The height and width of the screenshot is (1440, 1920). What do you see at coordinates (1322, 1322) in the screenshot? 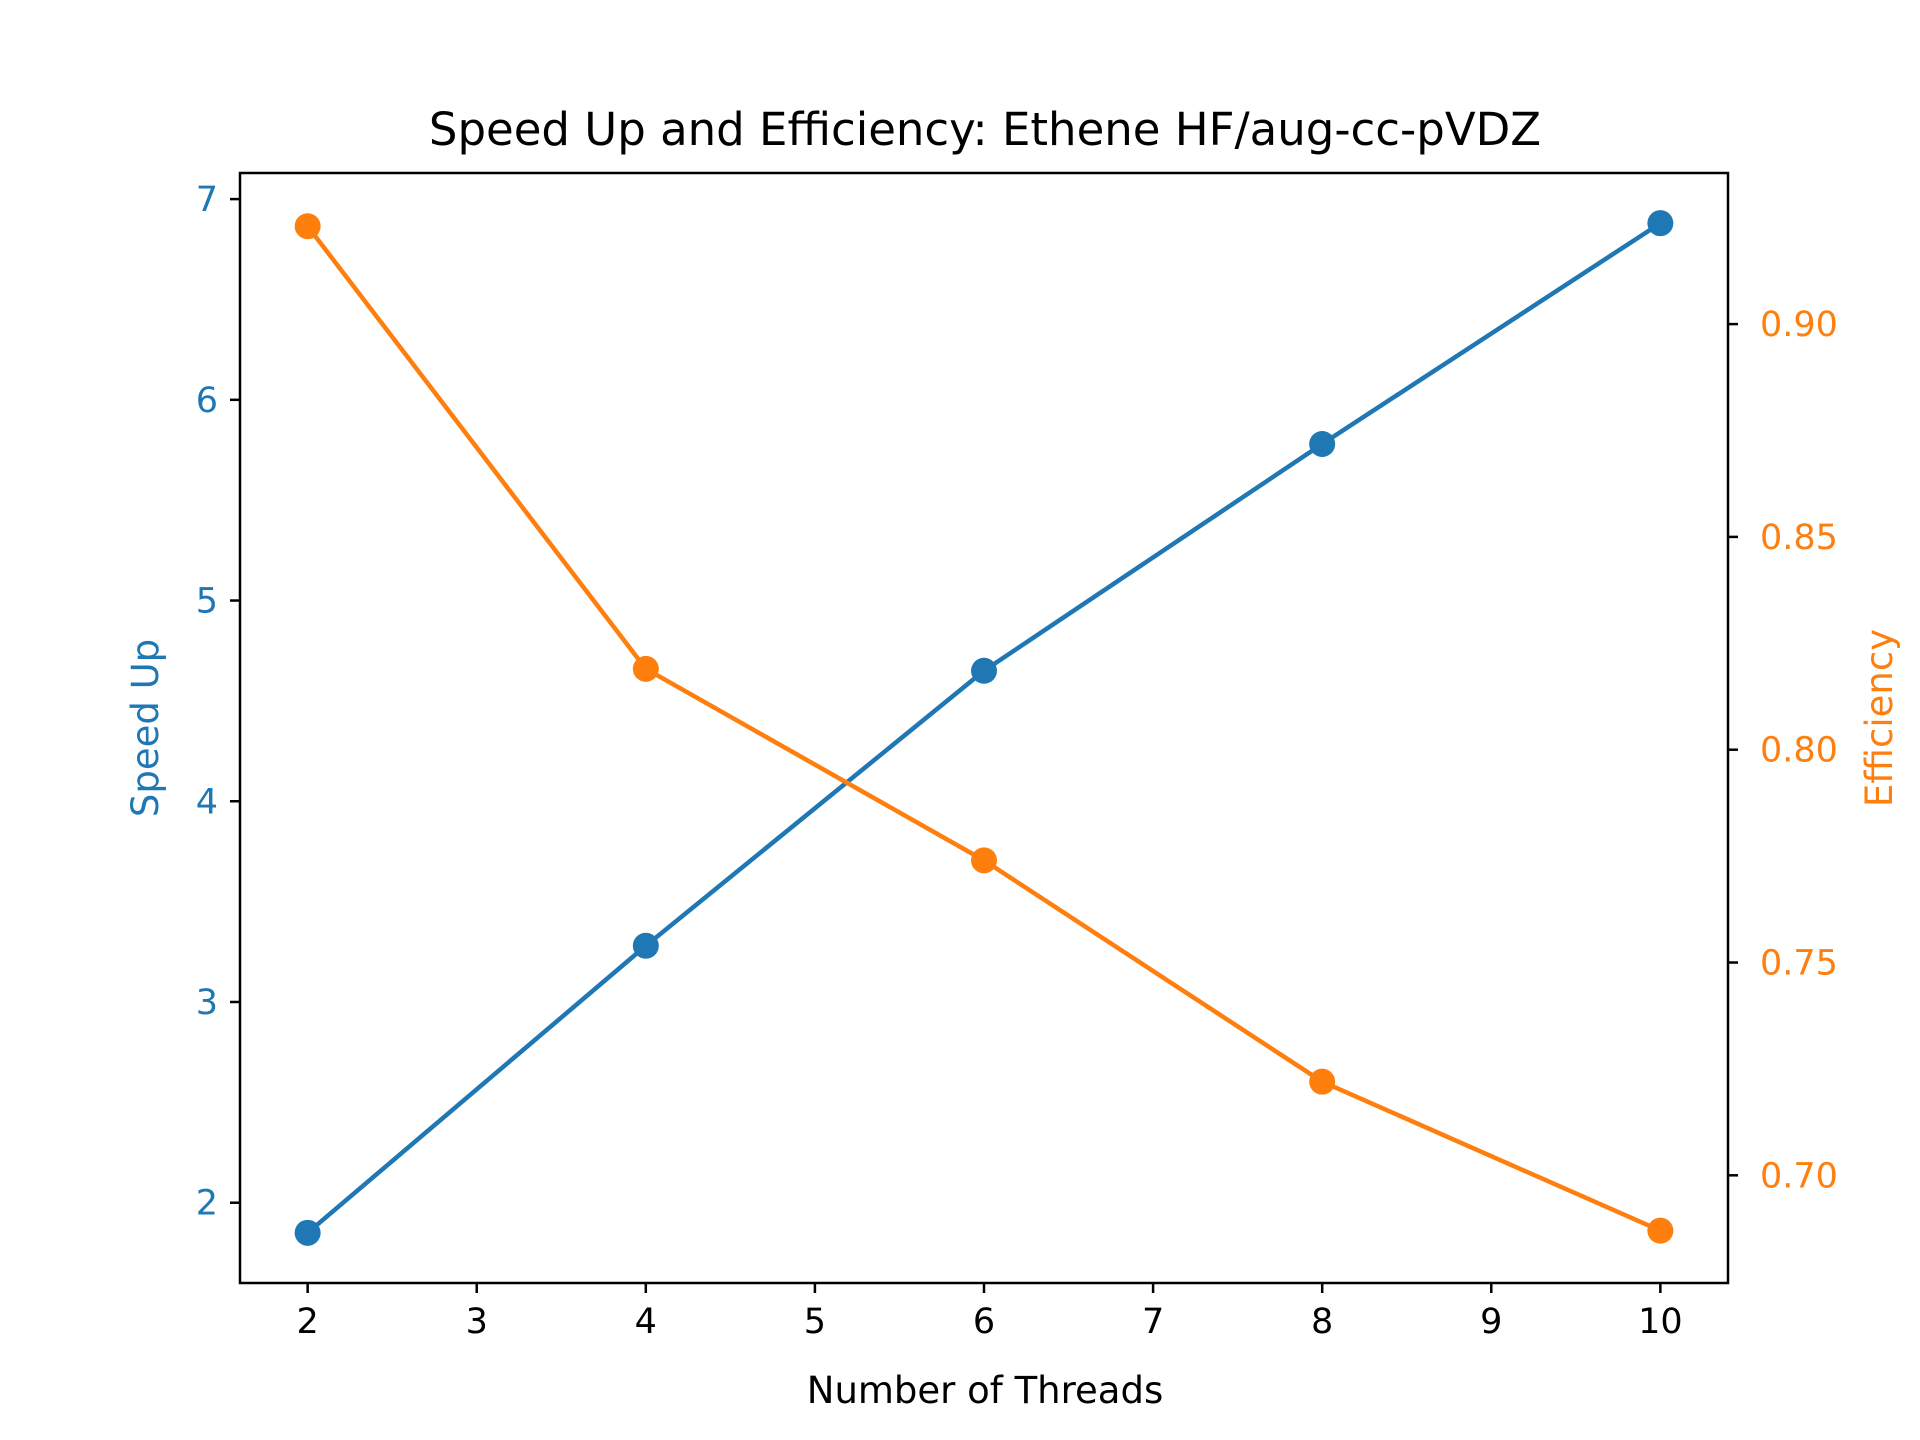
I see `x-tick-label: 8` at bounding box center [1322, 1322].